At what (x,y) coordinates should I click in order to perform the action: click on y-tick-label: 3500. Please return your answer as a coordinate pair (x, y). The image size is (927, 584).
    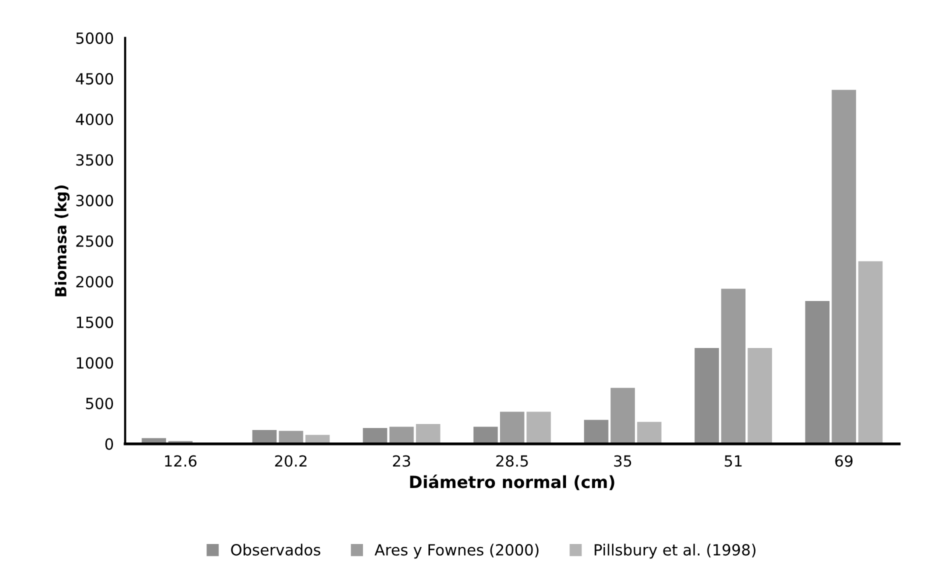
    Looking at the image, I should click on (95, 160).